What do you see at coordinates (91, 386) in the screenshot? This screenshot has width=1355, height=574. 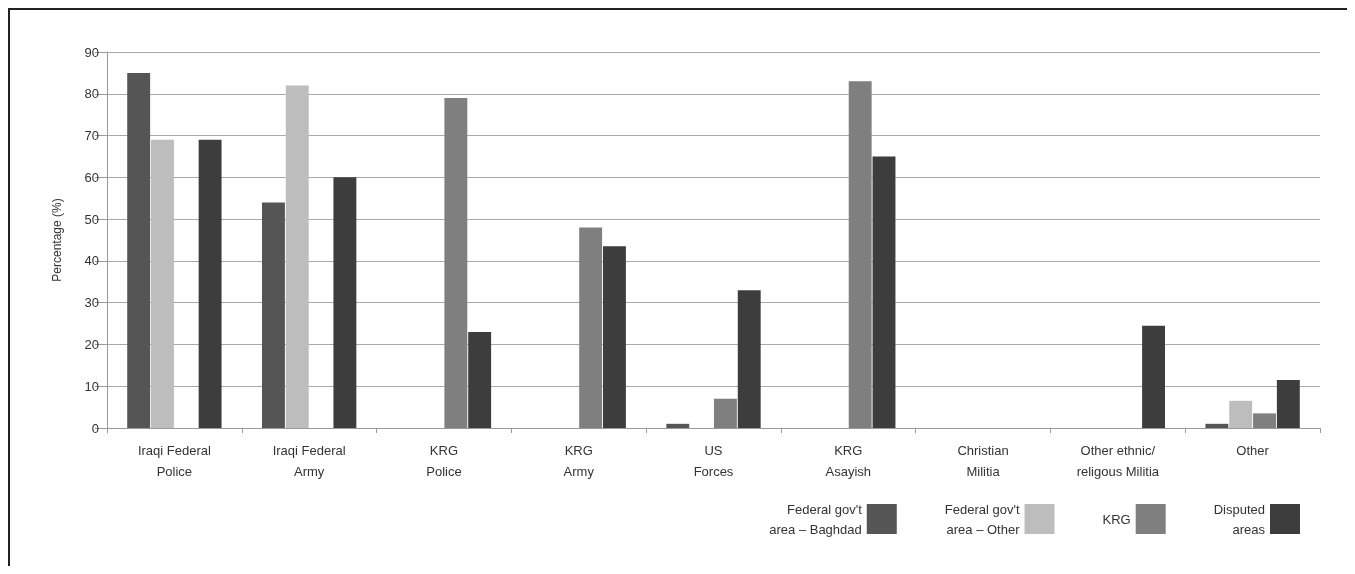 I see `y-tick-label: 10` at bounding box center [91, 386].